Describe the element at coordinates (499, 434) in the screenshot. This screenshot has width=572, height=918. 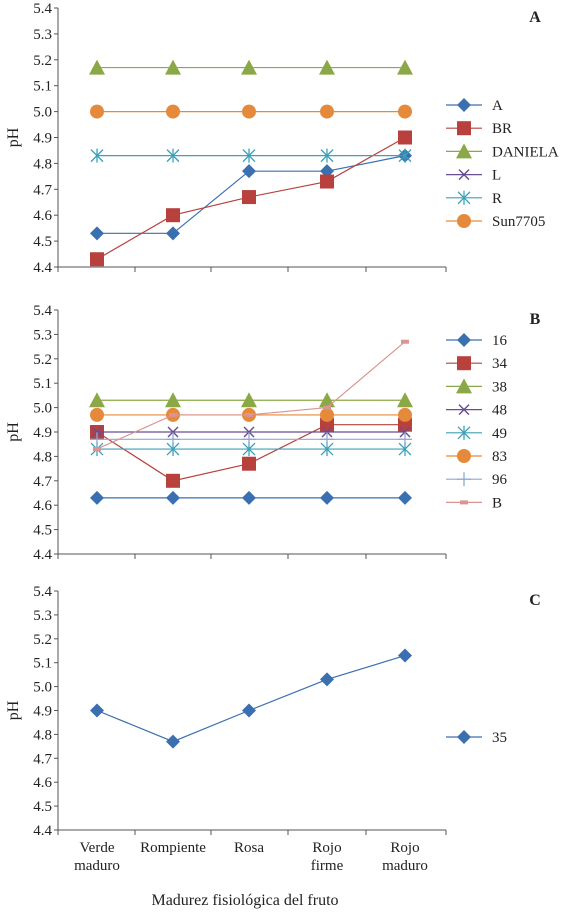
I see `legend-label: 49` at that location.